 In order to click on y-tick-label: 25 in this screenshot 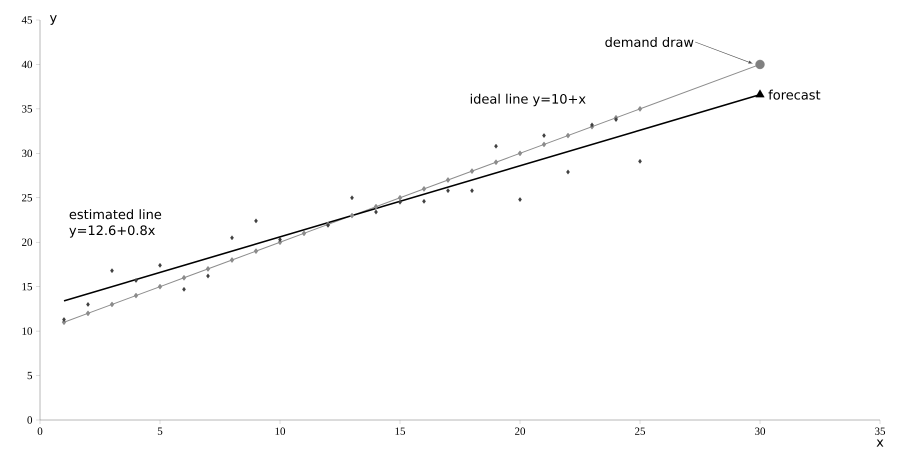, I will do `click(27, 198)`.